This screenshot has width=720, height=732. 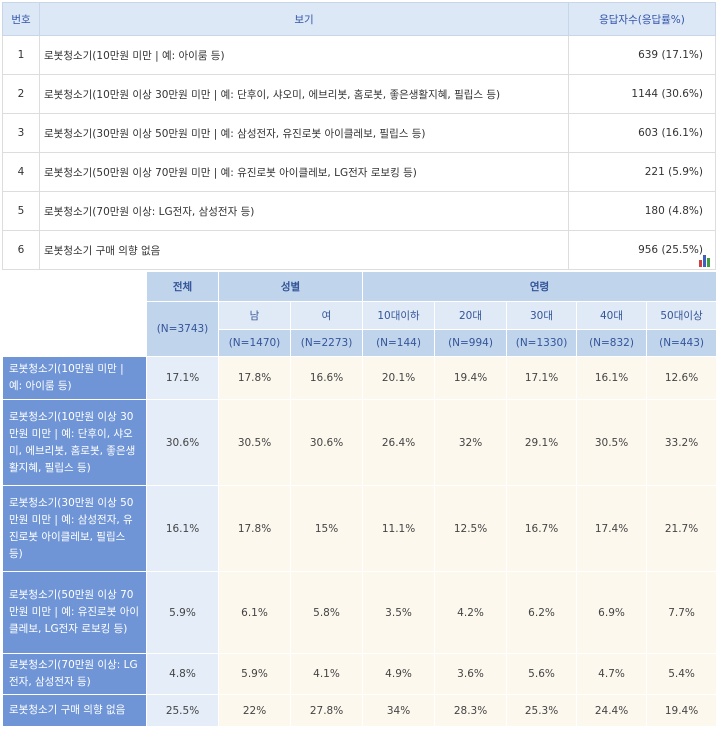 What do you see at coordinates (612, 343) in the screenshot?
I see `column-n: (N=832)` at bounding box center [612, 343].